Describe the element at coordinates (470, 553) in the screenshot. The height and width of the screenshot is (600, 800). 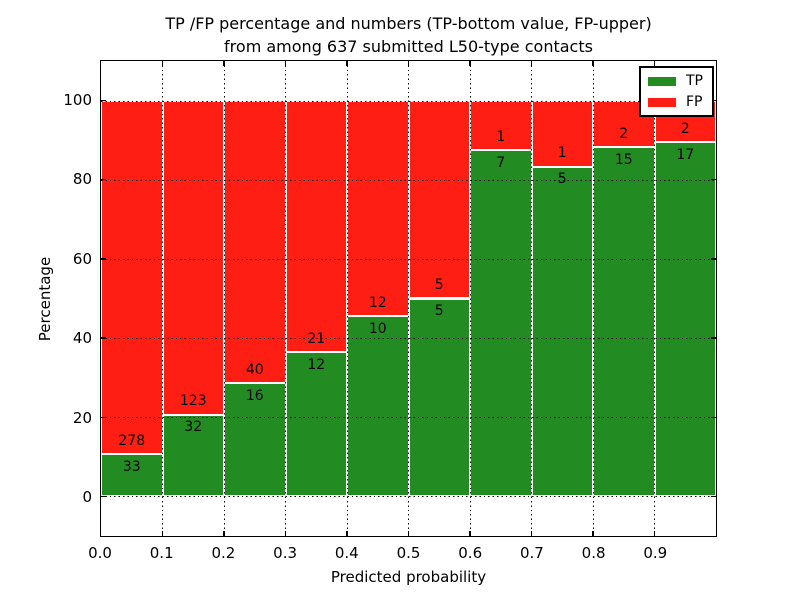
I see `x-tick-label: 0.6` at that location.